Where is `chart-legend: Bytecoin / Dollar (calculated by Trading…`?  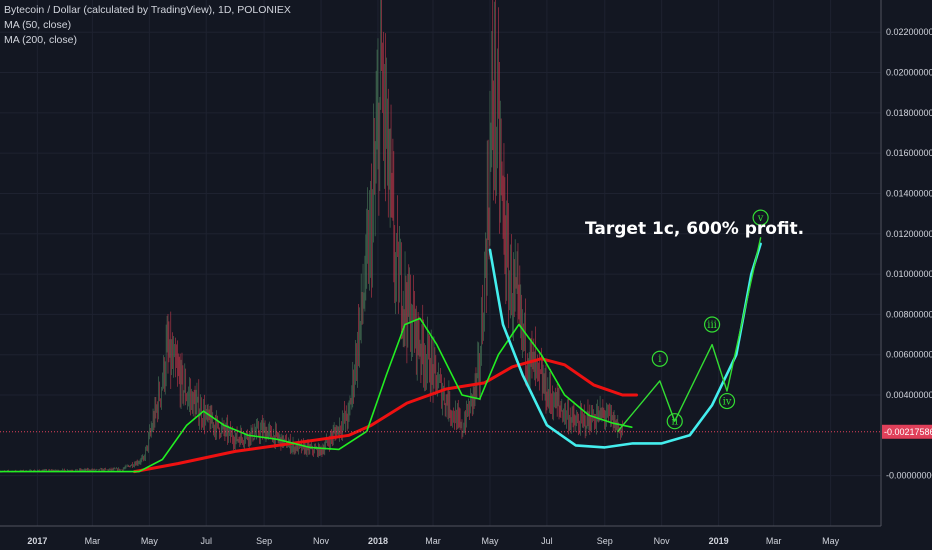 chart-legend: Bytecoin / Dollar (calculated by Trading… is located at coordinates (147, 25).